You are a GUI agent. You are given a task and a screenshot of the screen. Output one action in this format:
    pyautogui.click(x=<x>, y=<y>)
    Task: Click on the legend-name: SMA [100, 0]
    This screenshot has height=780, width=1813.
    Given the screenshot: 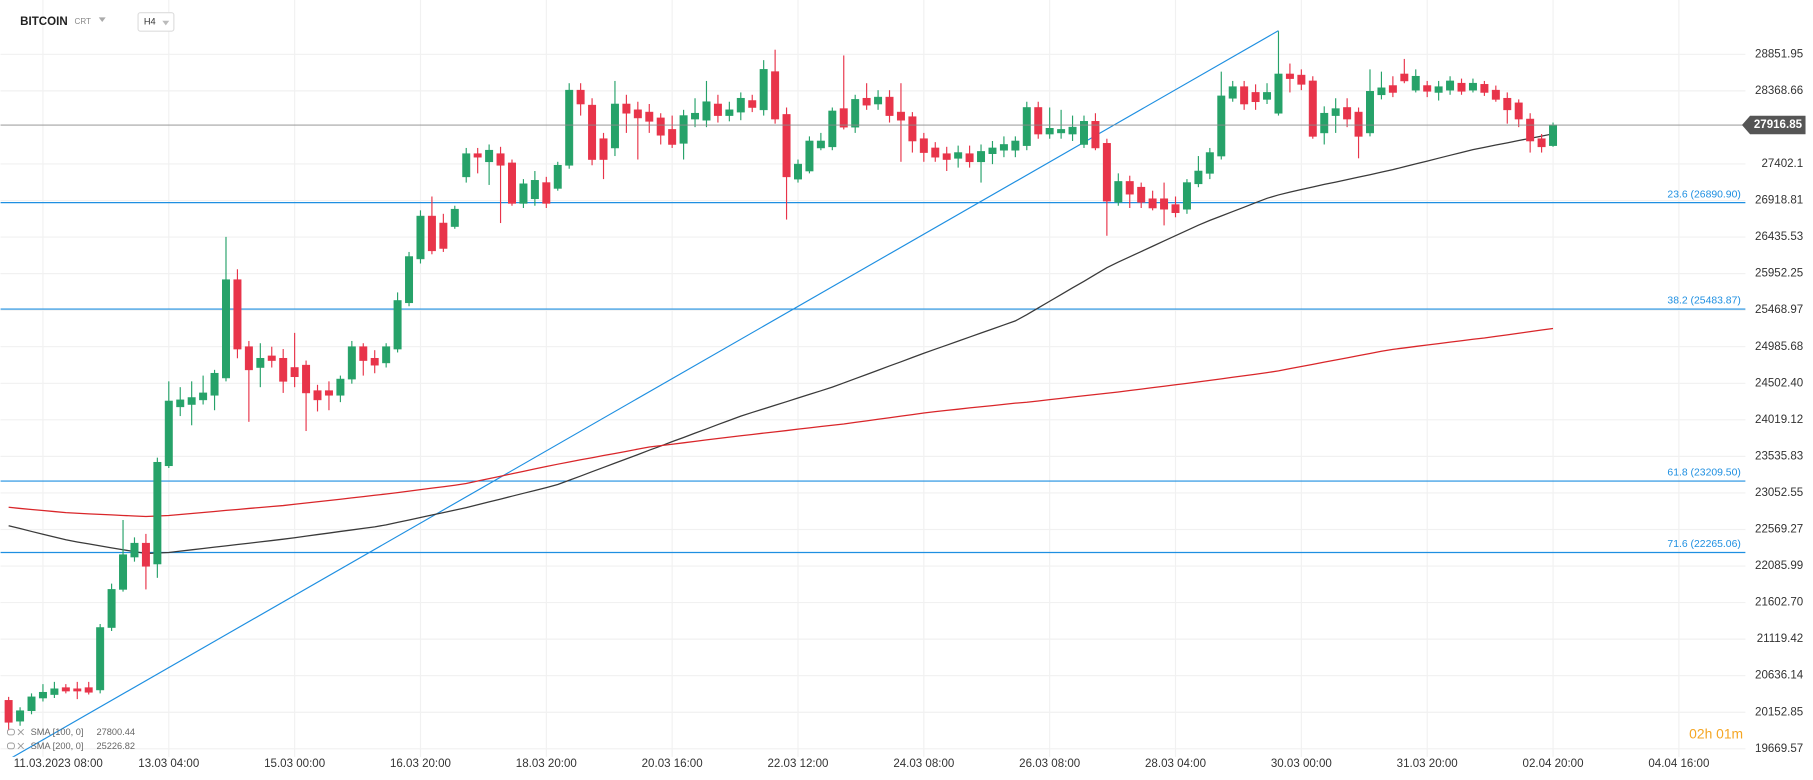 What is the action you would take?
    pyautogui.click(x=57, y=732)
    